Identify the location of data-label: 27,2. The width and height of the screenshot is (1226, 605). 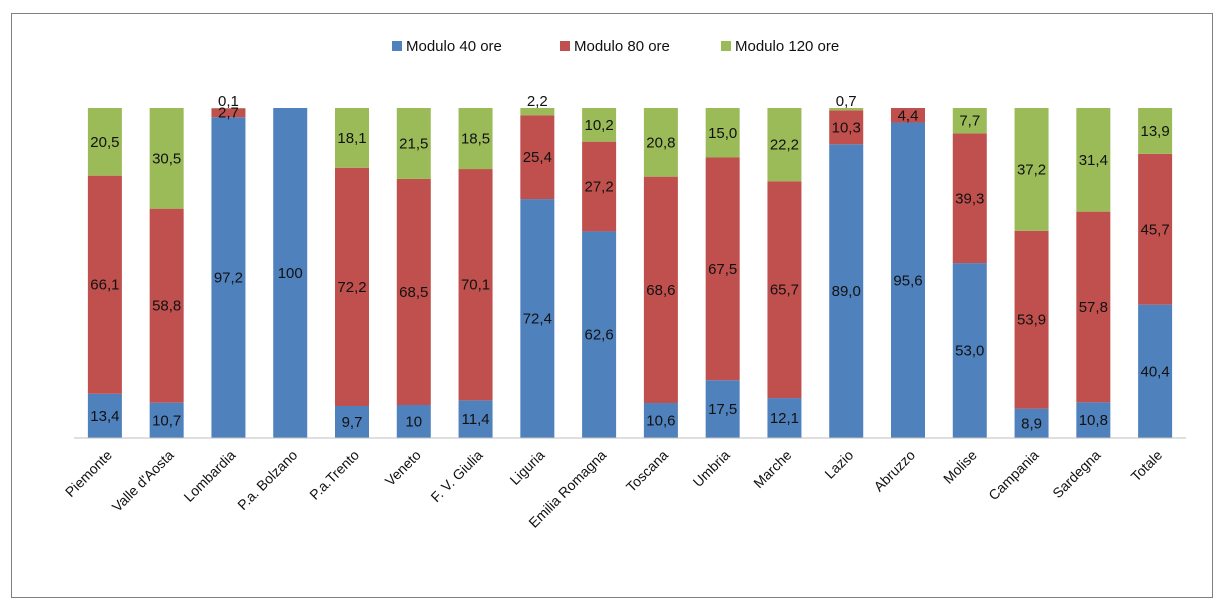
(599, 187).